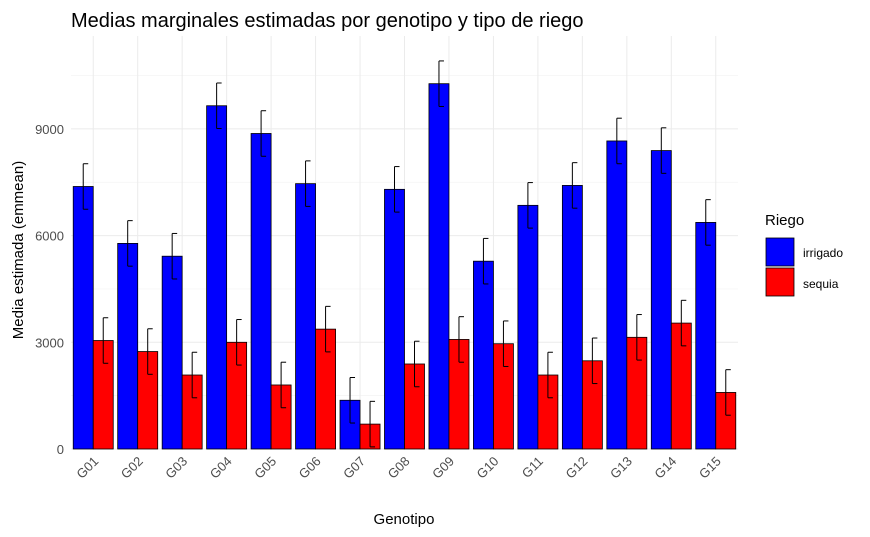 The width and height of the screenshot is (870, 537). I want to click on legend-label-sequia: sequia, so click(821, 284).